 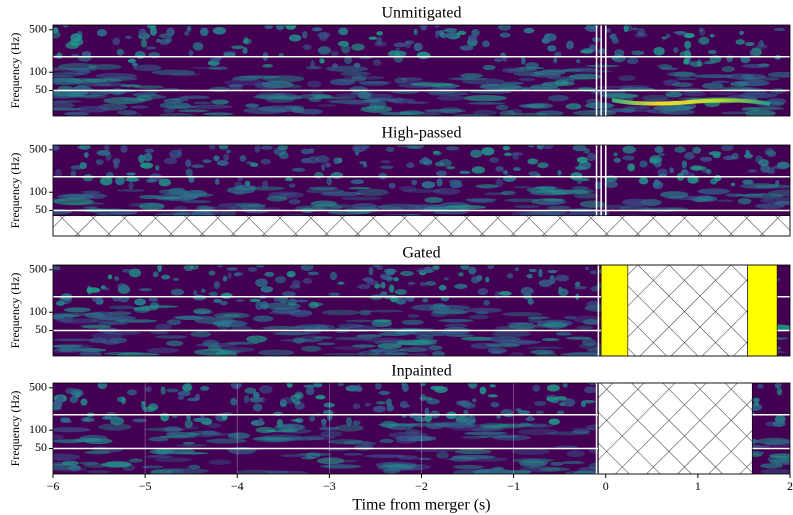 I want to click on x-tick-label: −4, so click(x=237, y=486).